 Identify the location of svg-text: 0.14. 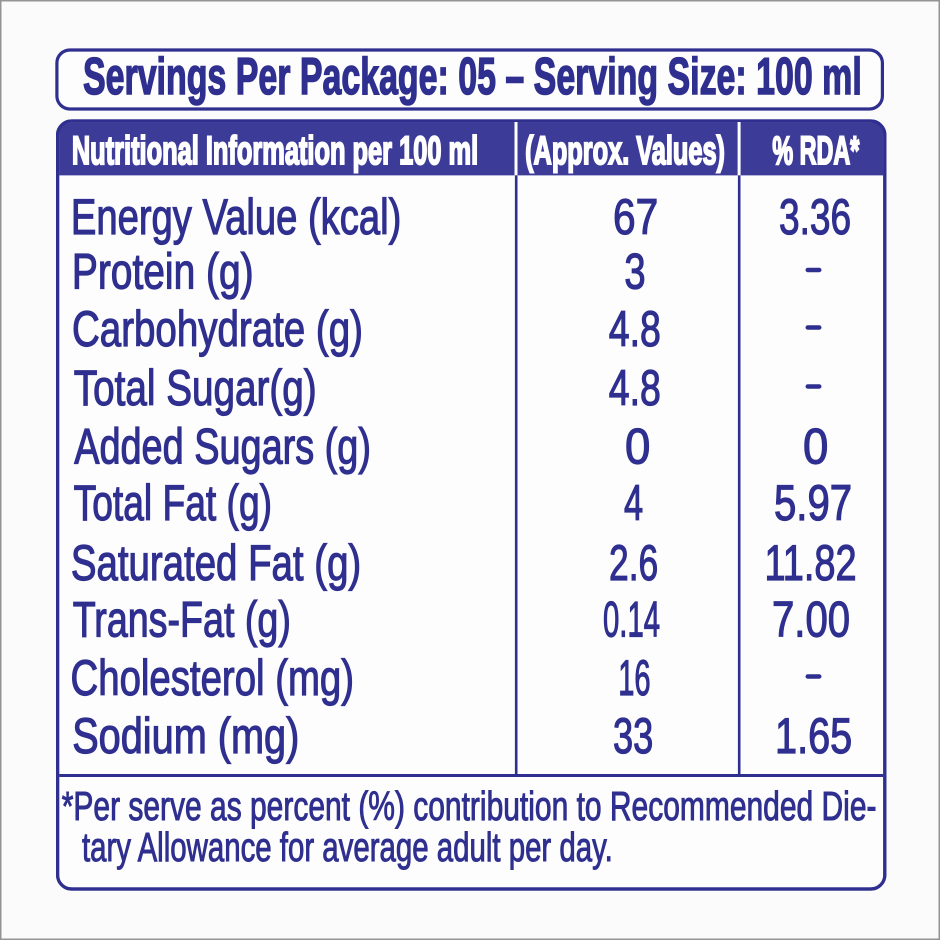
(631, 619).